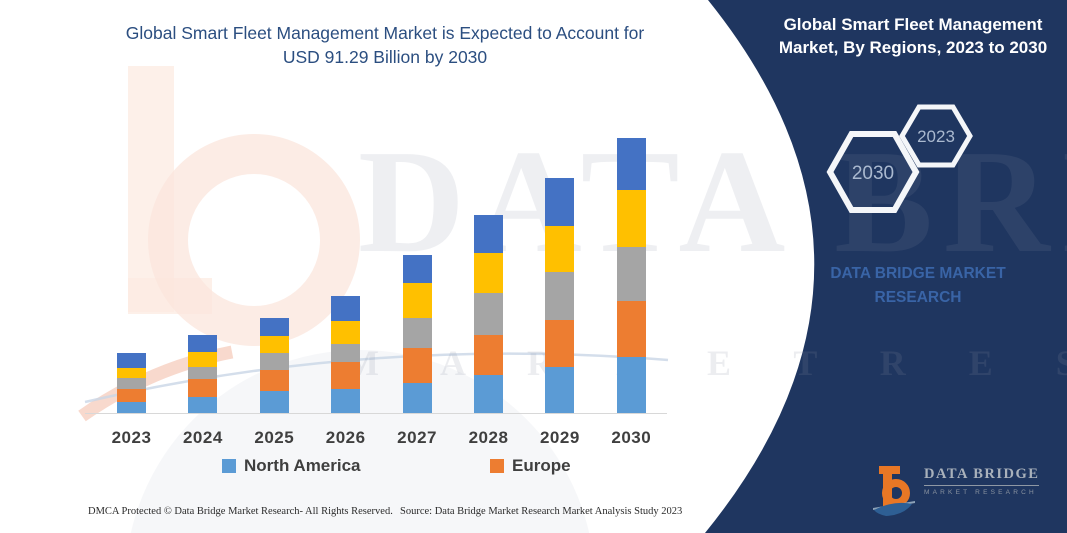 The height and width of the screenshot is (533, 1067). What do you see at coordinates (274, 327) in the screenshot?
I see `bar-segment-2025-unlabeled-segment-darkblue` at bounding box center [274, 327].